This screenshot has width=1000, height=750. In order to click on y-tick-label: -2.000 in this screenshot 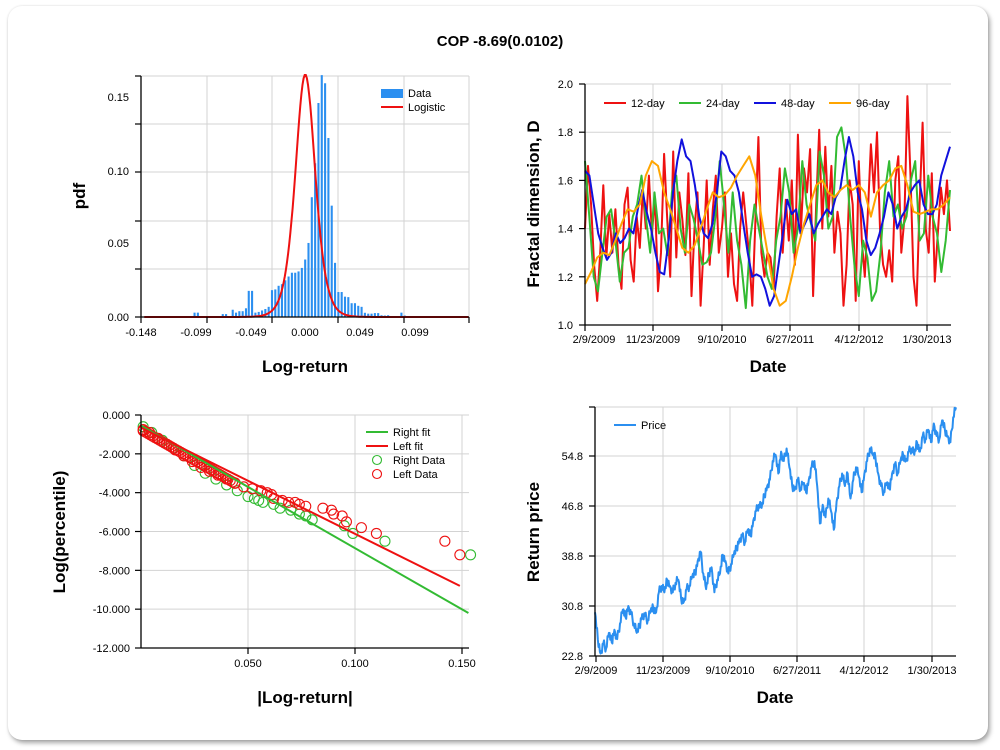, I will do `click(114, 455)`.